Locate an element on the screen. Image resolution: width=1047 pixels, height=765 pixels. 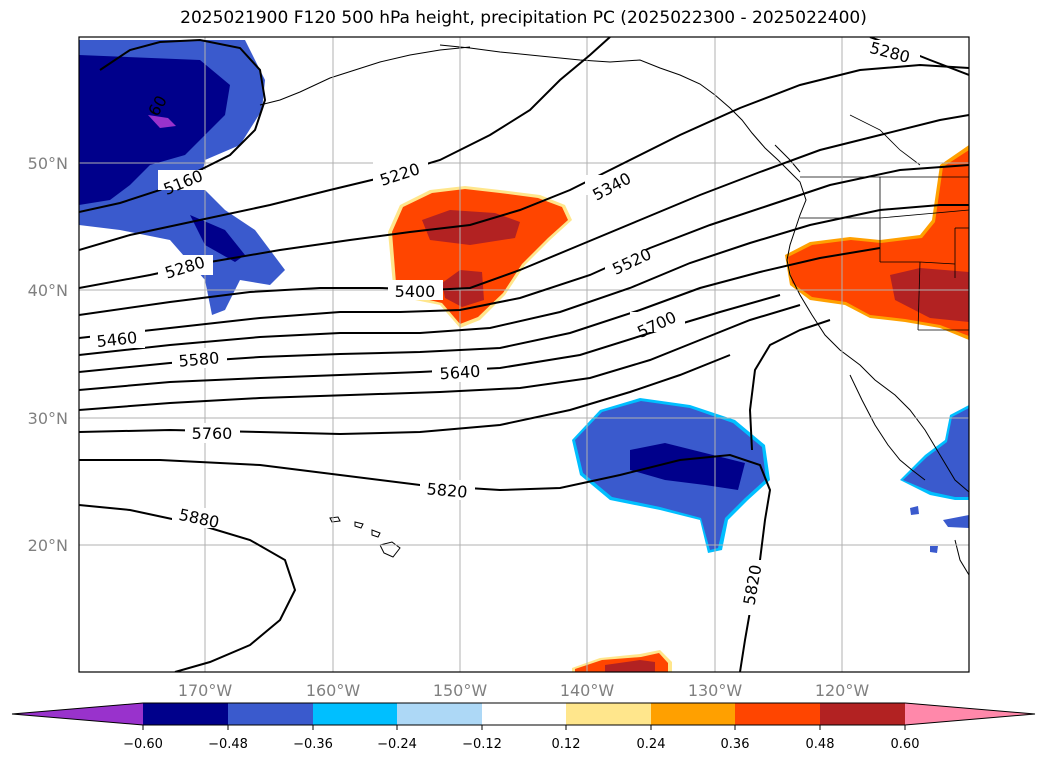
lon-label-160w: 160°W is located at coordinates (333, 690).